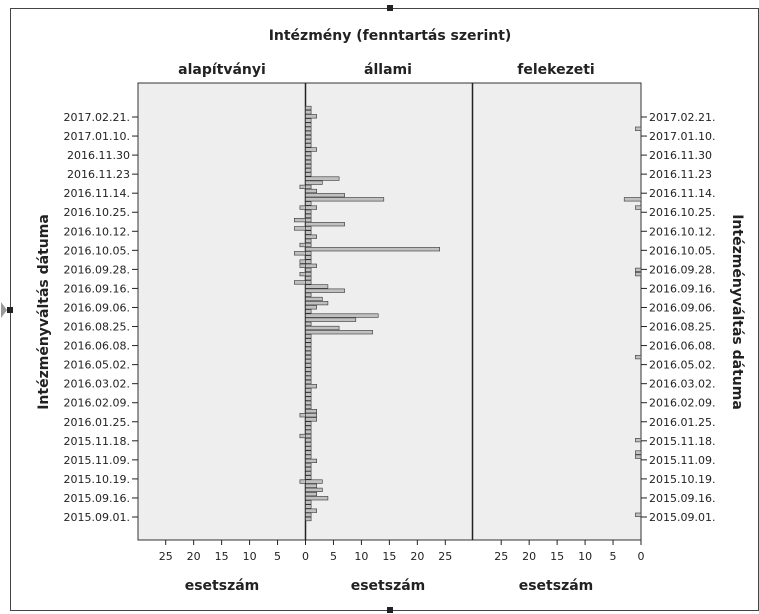  Describe the element at coordinates (97, 250) in the screenshot. I see `y-tick-label-left: 2016.10.05.` at that location.